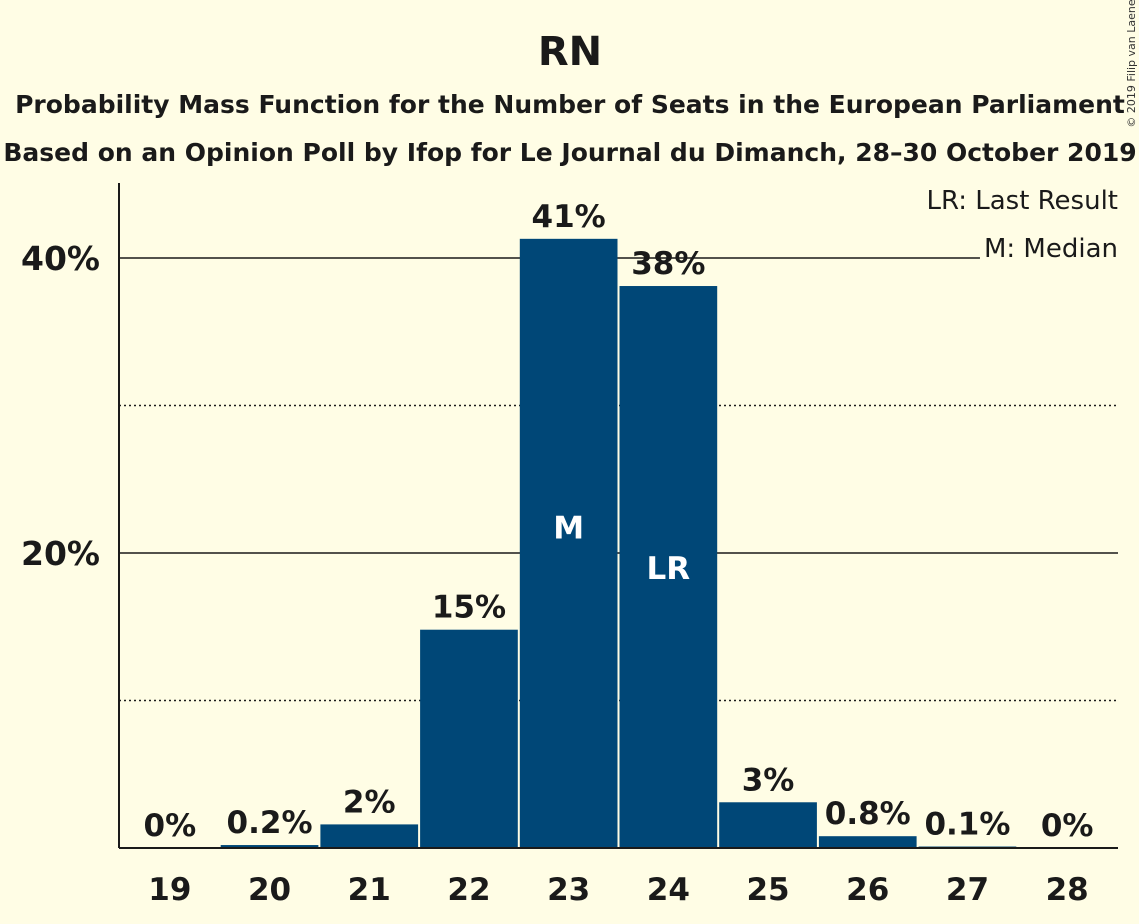  What do you see at coordinates (967, 890) in the screenshot?
I see `x-tick-label-27: 27` at bounding box center [967, 890].